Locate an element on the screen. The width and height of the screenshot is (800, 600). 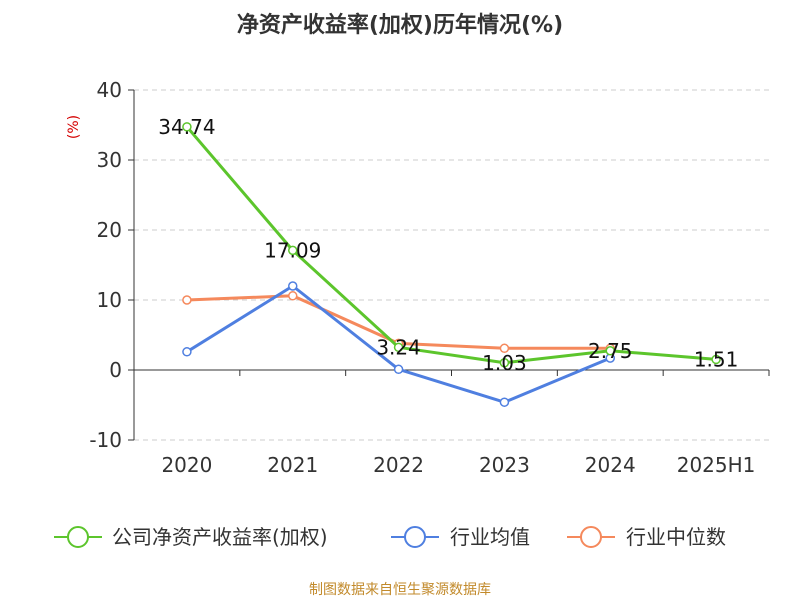
y-tick-label: 10 is located at coordinates (109, 300).